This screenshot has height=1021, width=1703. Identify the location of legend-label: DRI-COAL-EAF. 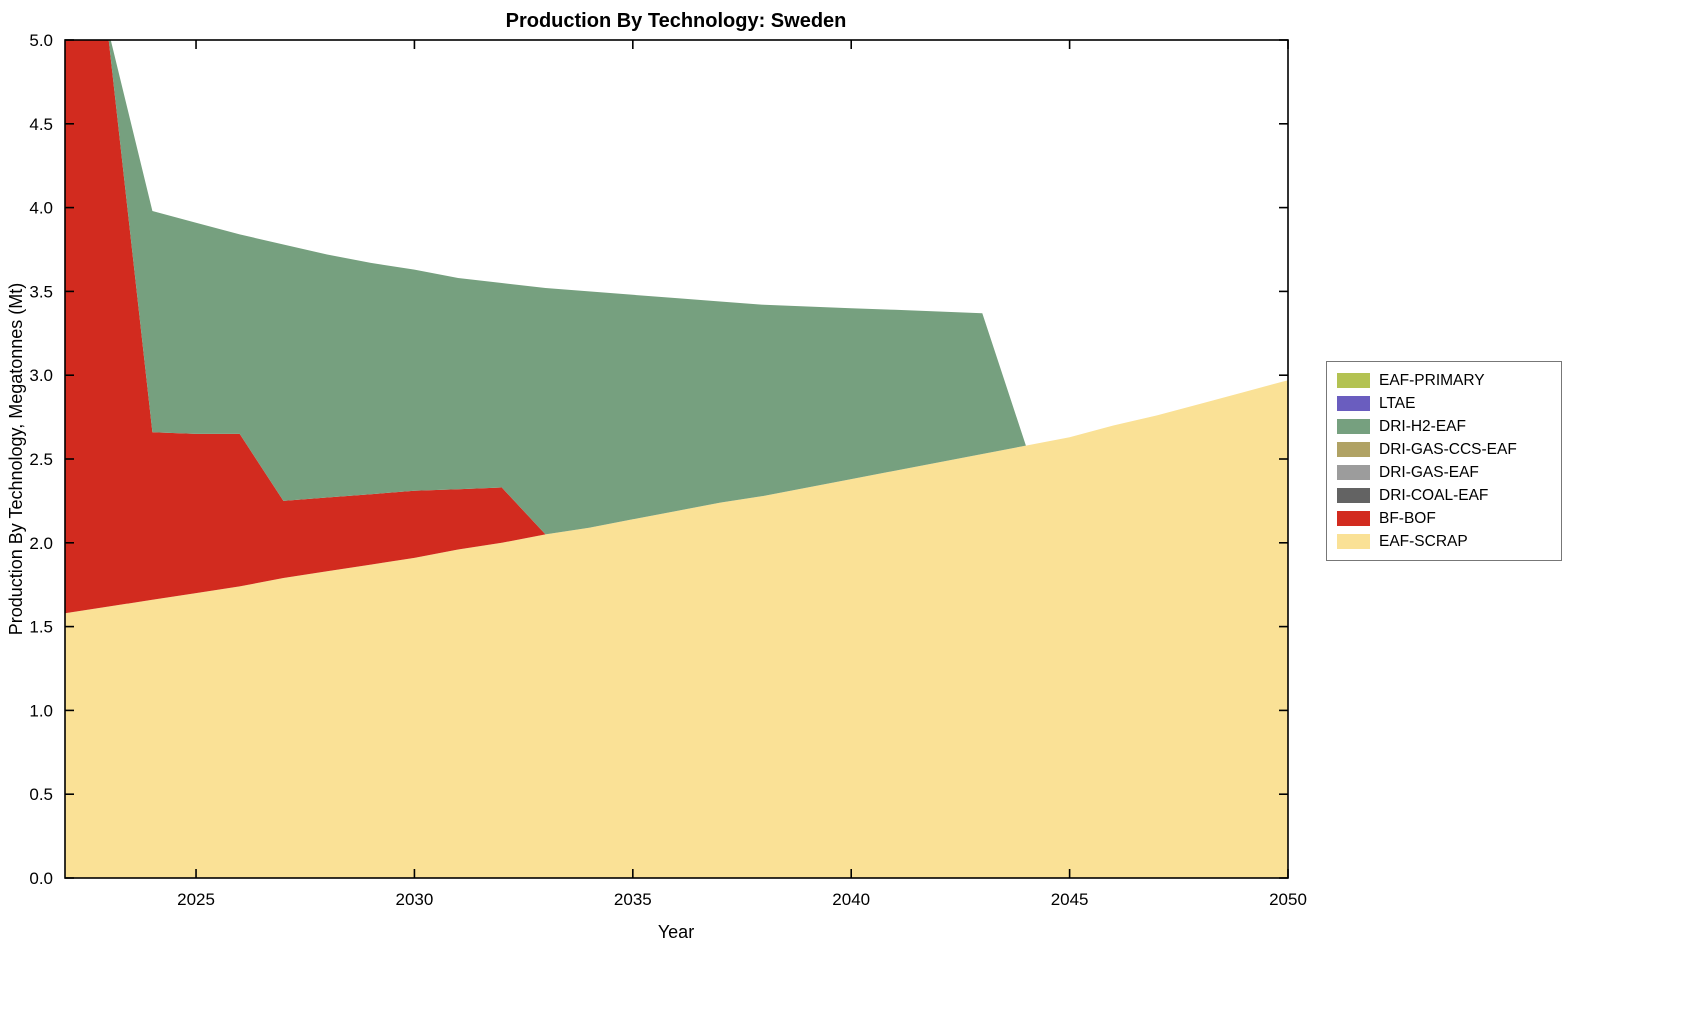
(1434, 495).